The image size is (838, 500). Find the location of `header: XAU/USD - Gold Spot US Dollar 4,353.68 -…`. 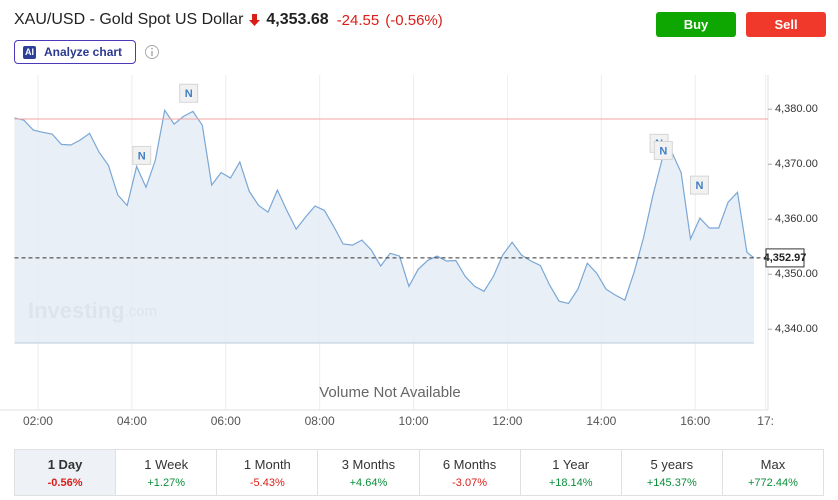

header: XAU/USD - Gold Spot US Dollar 4,353.68 -… is located at coordinates (228, 20).